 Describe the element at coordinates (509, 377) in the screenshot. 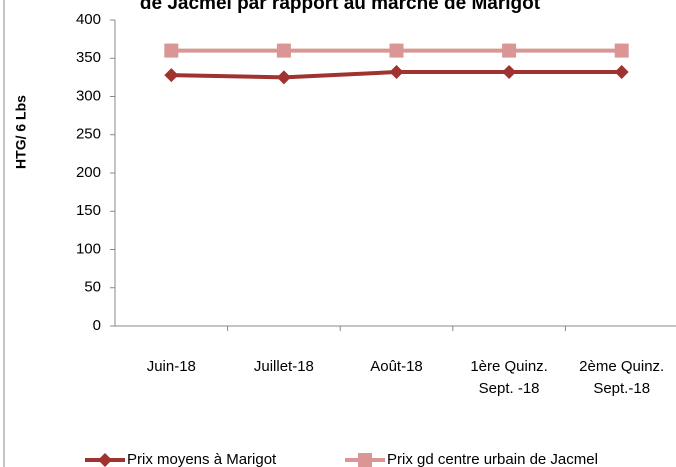

I see `x-tick-label: 1ère Quinz. Sept. -18` at that location.